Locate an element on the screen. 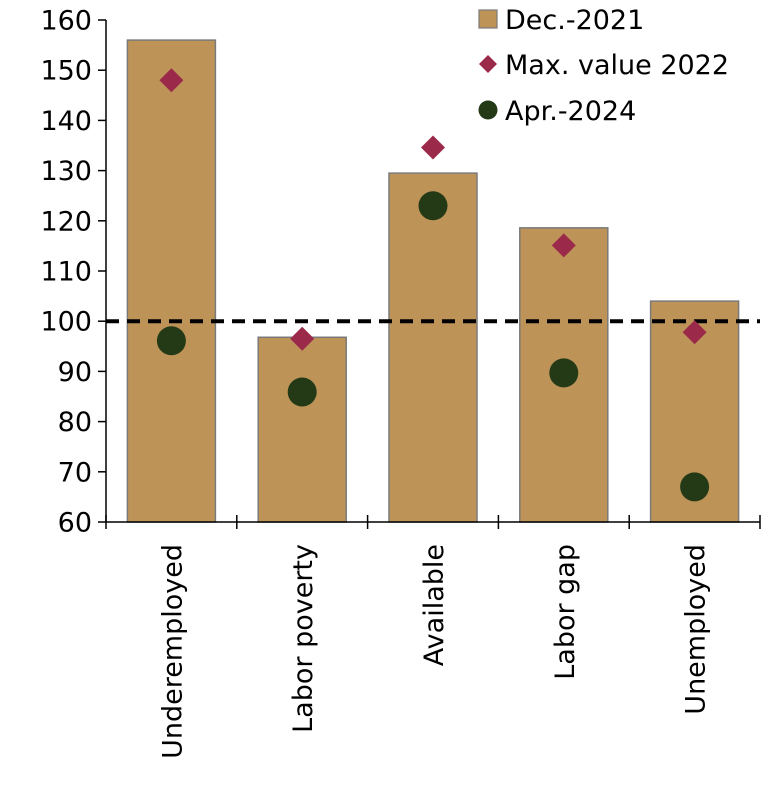  legend: Dec.-2021 Max. value 2022 Apr.-2024 is located at coordinates (603, 66).